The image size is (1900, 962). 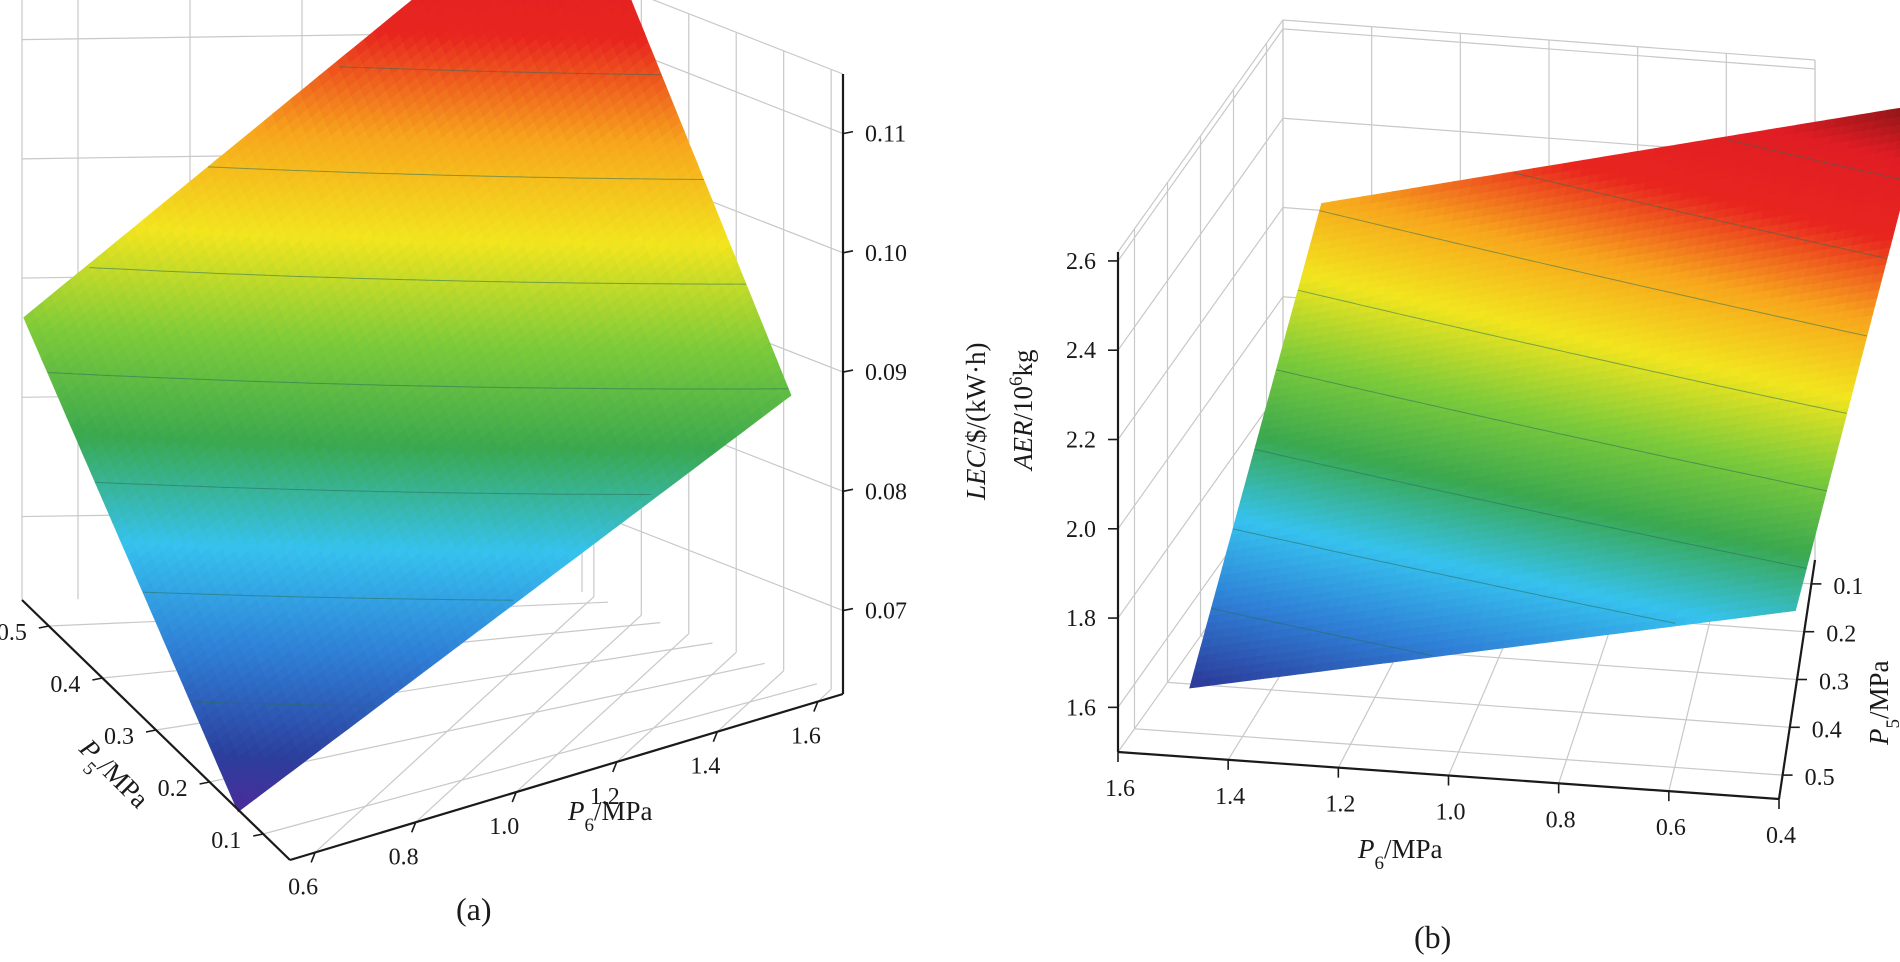 What do you see at coordinates (173, 789) in the screenshot?
I see `panel-a-y-tick-label: 0.2` at bounding box center [173, 789].